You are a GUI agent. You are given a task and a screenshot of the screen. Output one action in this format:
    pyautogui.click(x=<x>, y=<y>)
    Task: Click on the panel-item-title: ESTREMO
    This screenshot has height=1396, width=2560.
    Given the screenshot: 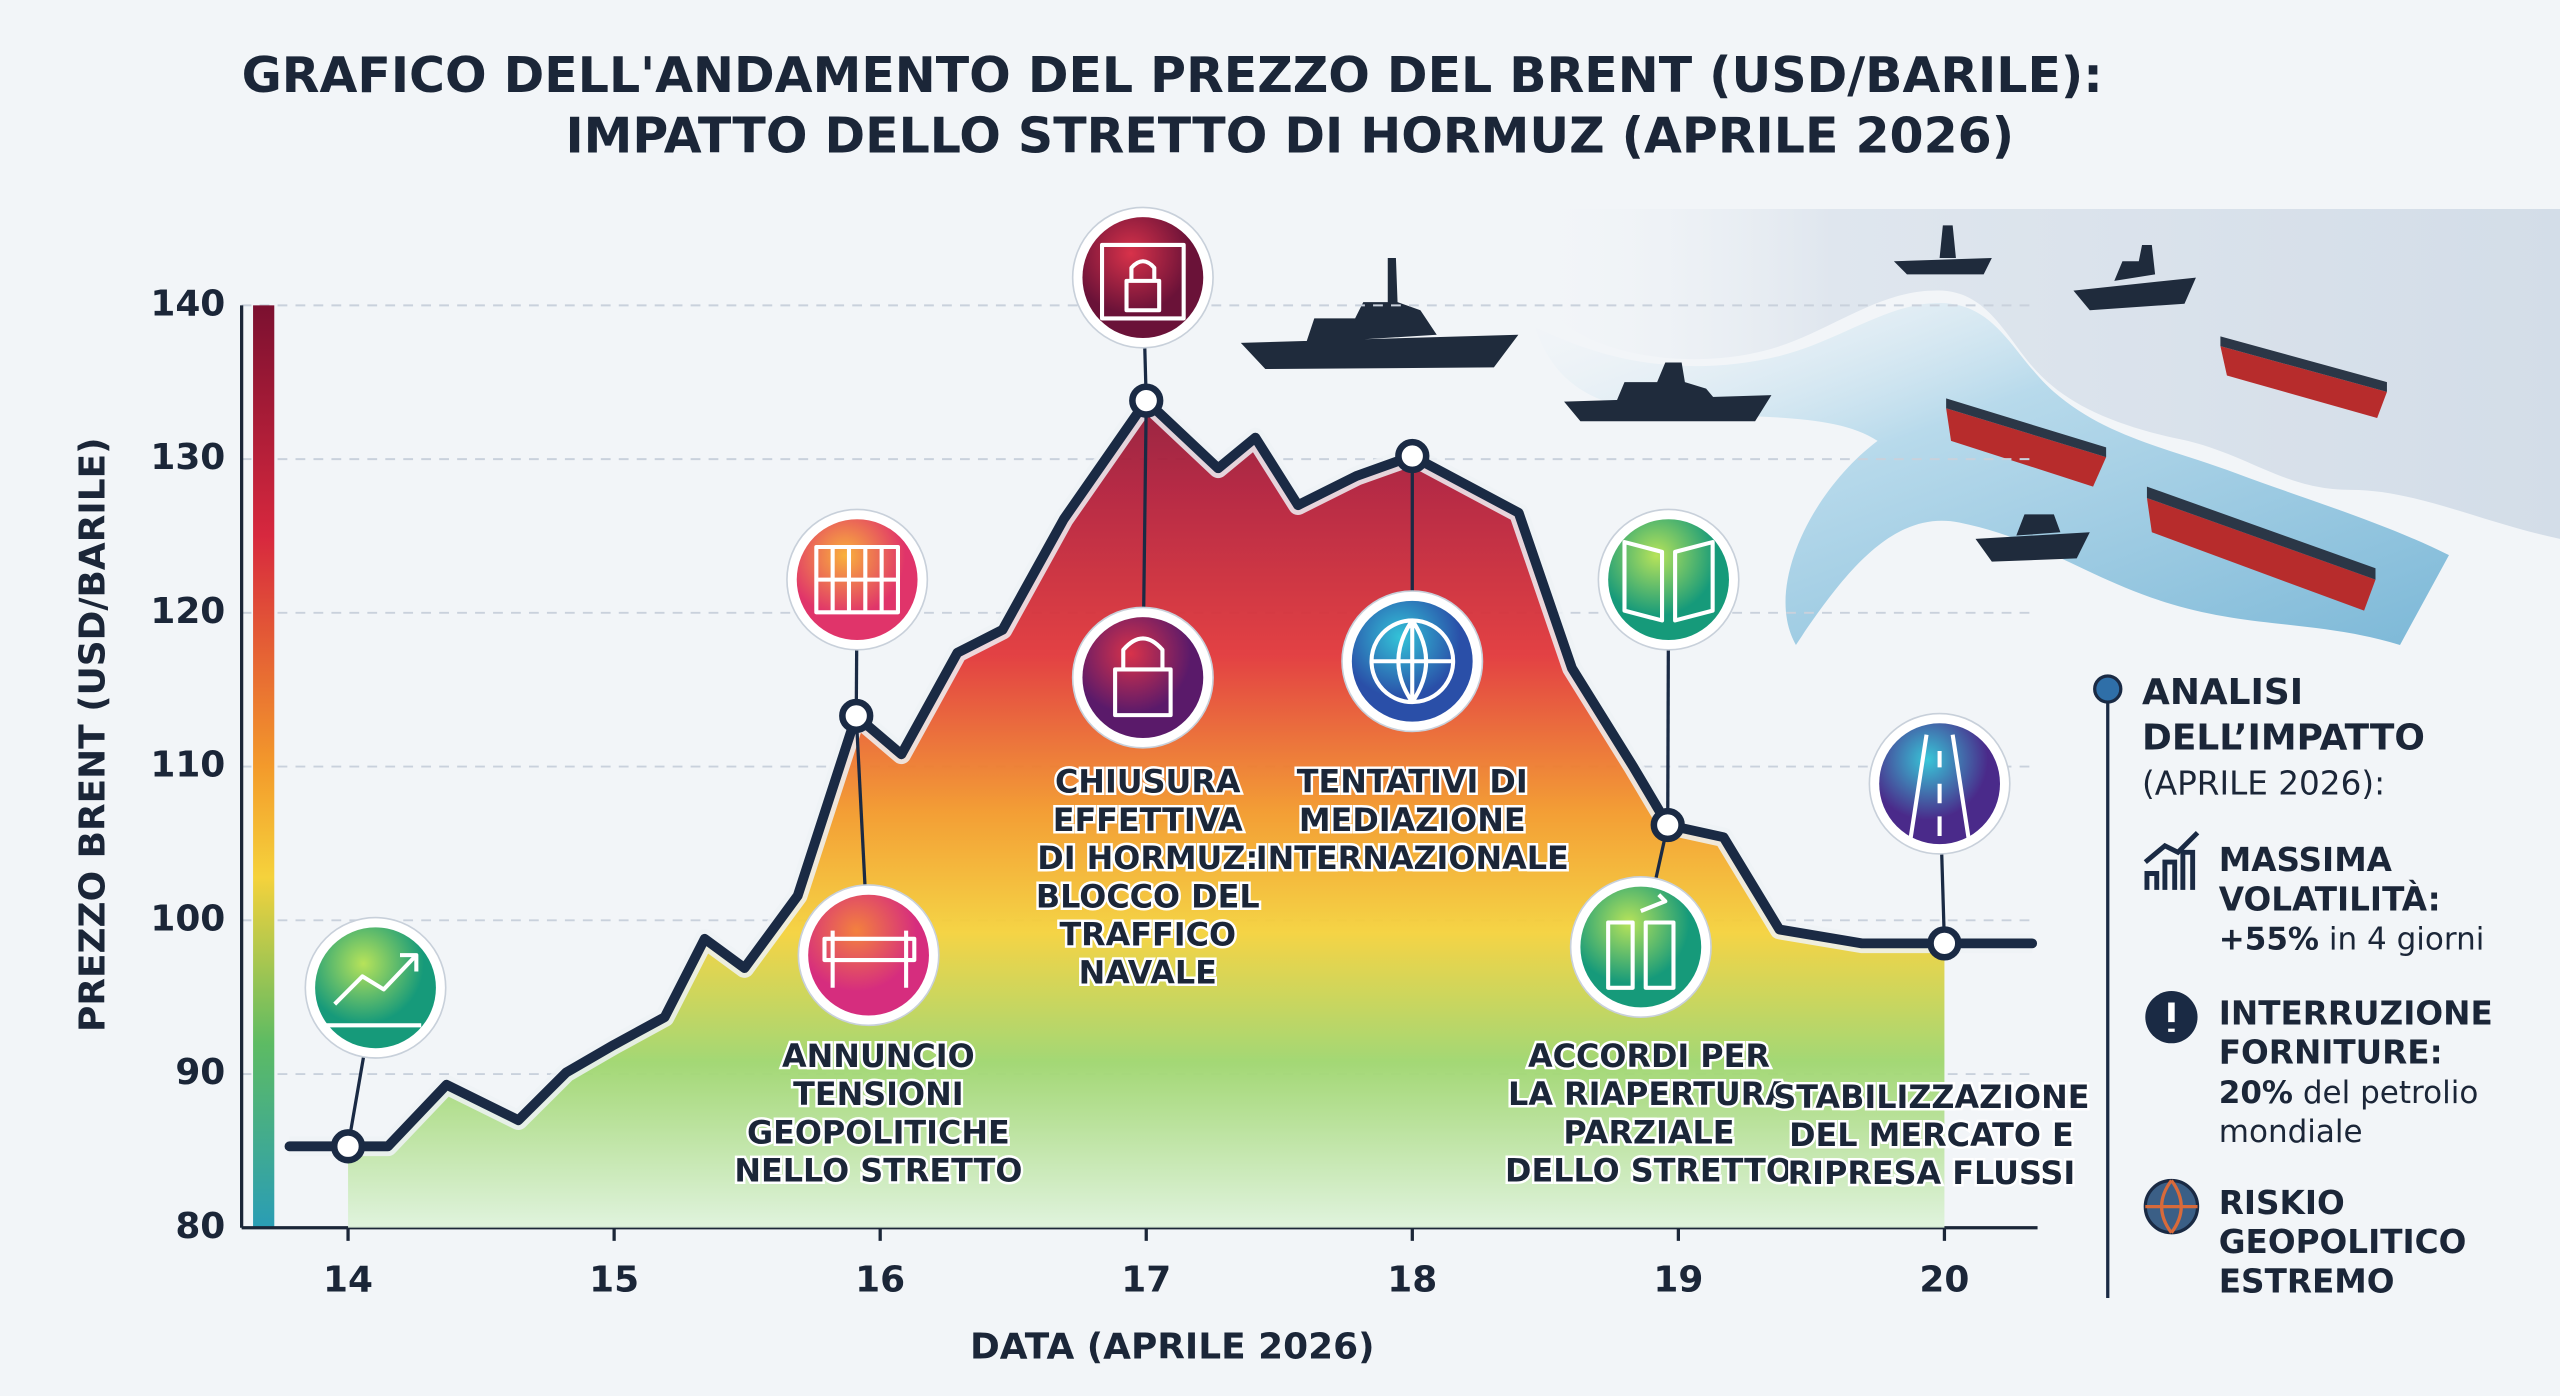 What is the action you would take?
    pyautogui.click(x=2307, y=1281)
    